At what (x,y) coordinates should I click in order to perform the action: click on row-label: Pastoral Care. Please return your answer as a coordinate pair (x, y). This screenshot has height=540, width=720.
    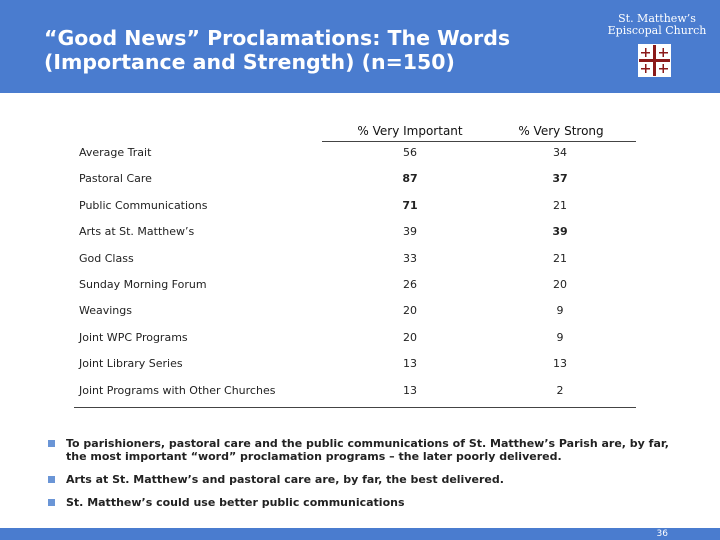
    Looking at the image, I should click on (115, 179).